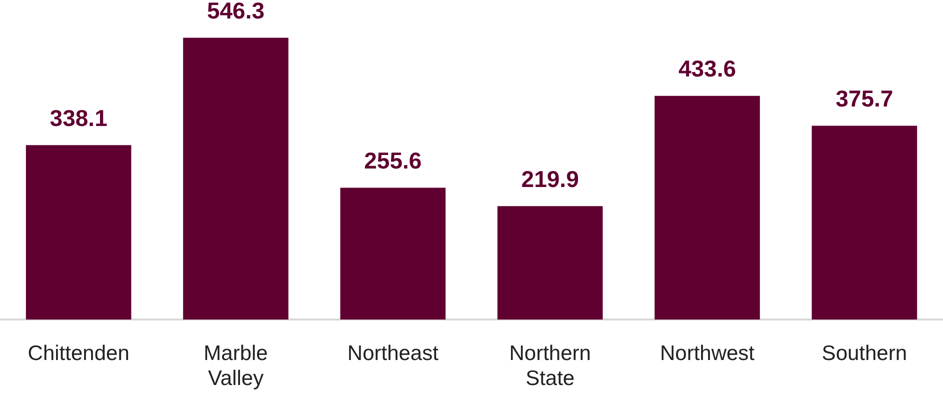 The height and width of the screenshot is (414, 943). I want to click on x-tick-label: Marble Valley, so click(236, 366).